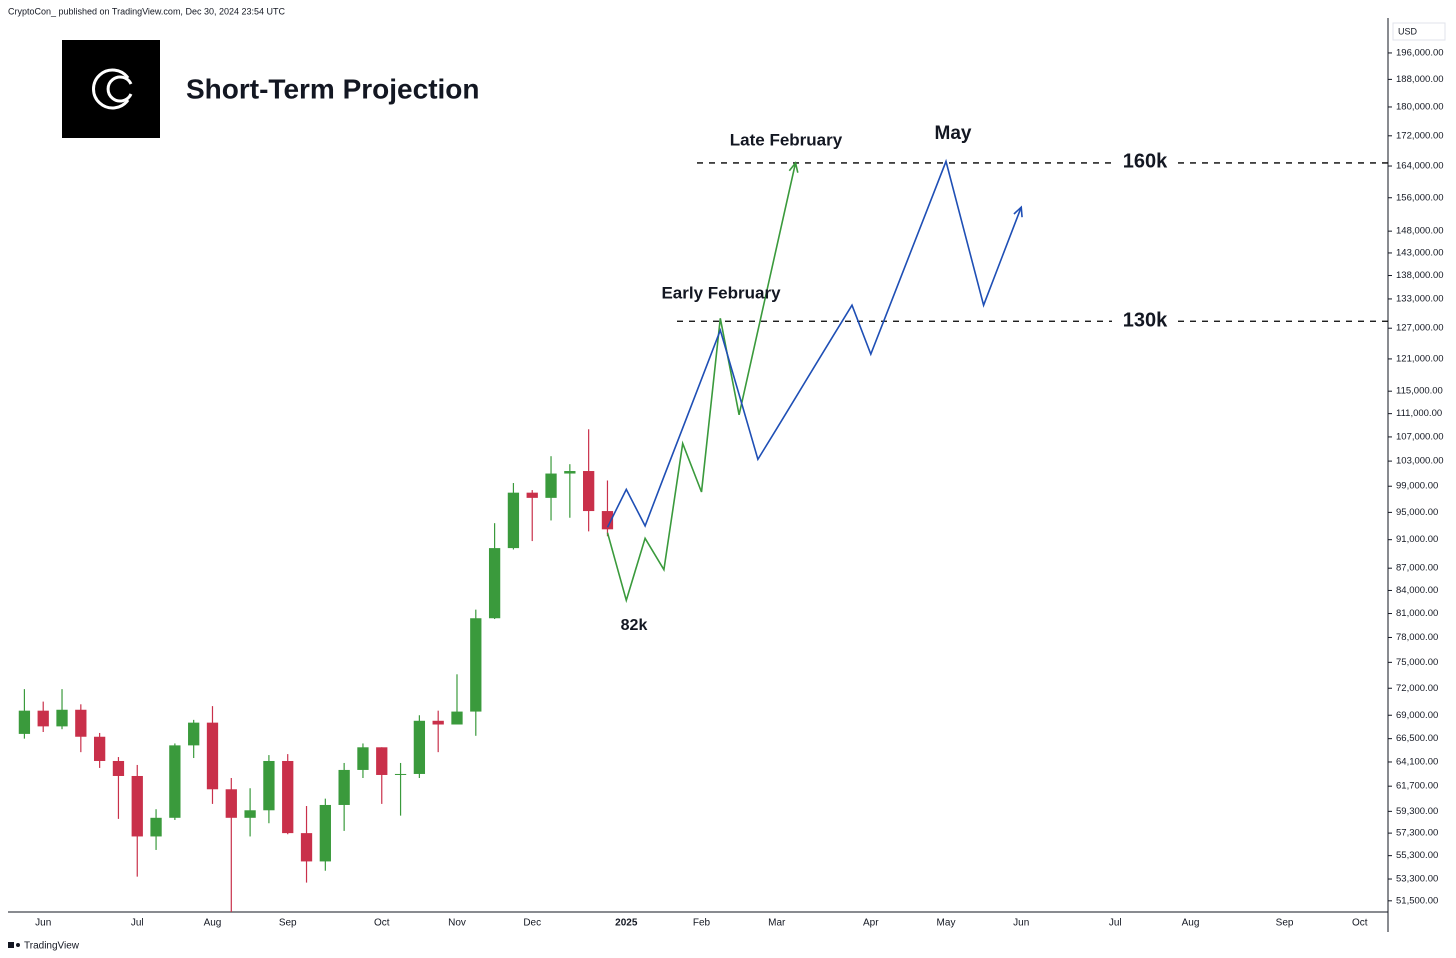 The height and width of the screenshot is (958, 1456). Describe the element at coordinates (1420, 231) in the screenshot. I see `y-tick-label: 148,000.00` at that location.